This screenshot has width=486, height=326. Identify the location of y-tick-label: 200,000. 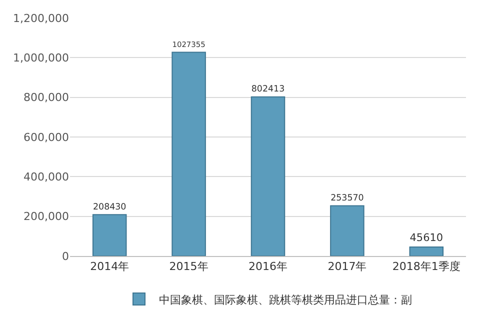
(46, 217).